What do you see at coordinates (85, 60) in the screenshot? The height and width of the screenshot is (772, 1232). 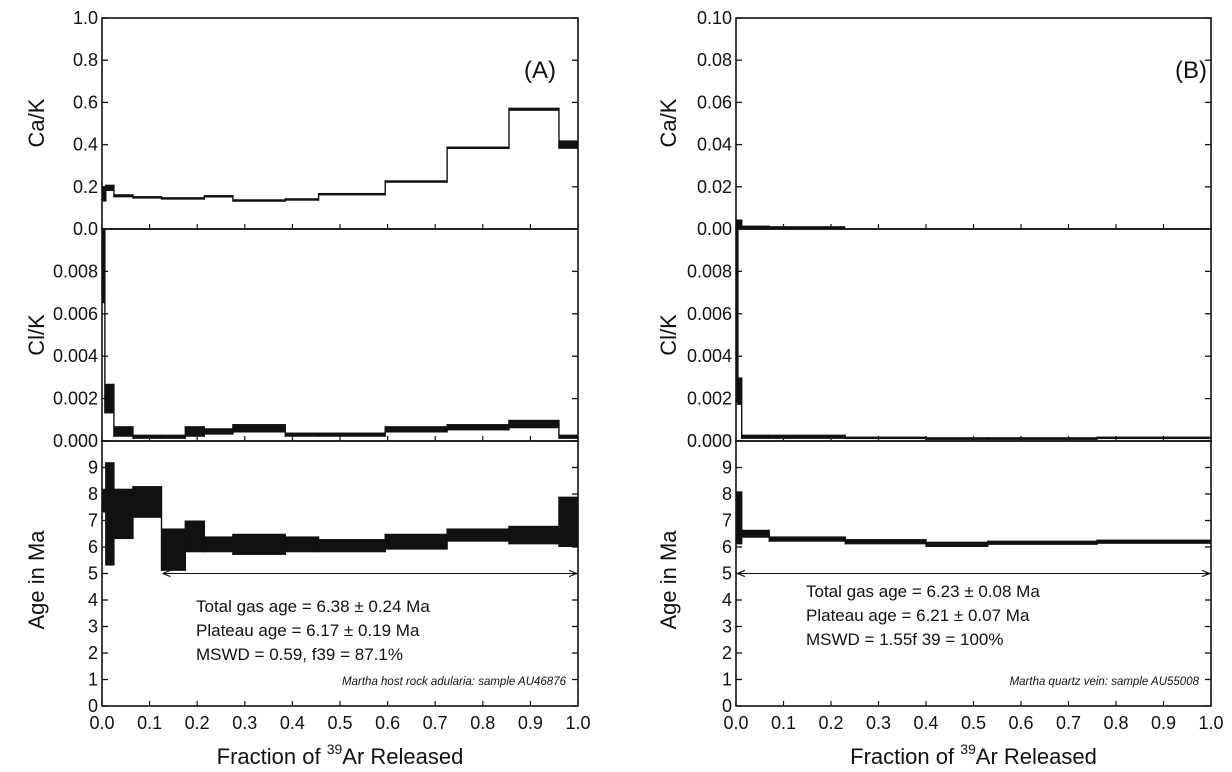 I see `y-tick-label: 0.8` at bounding box center [85, 60].